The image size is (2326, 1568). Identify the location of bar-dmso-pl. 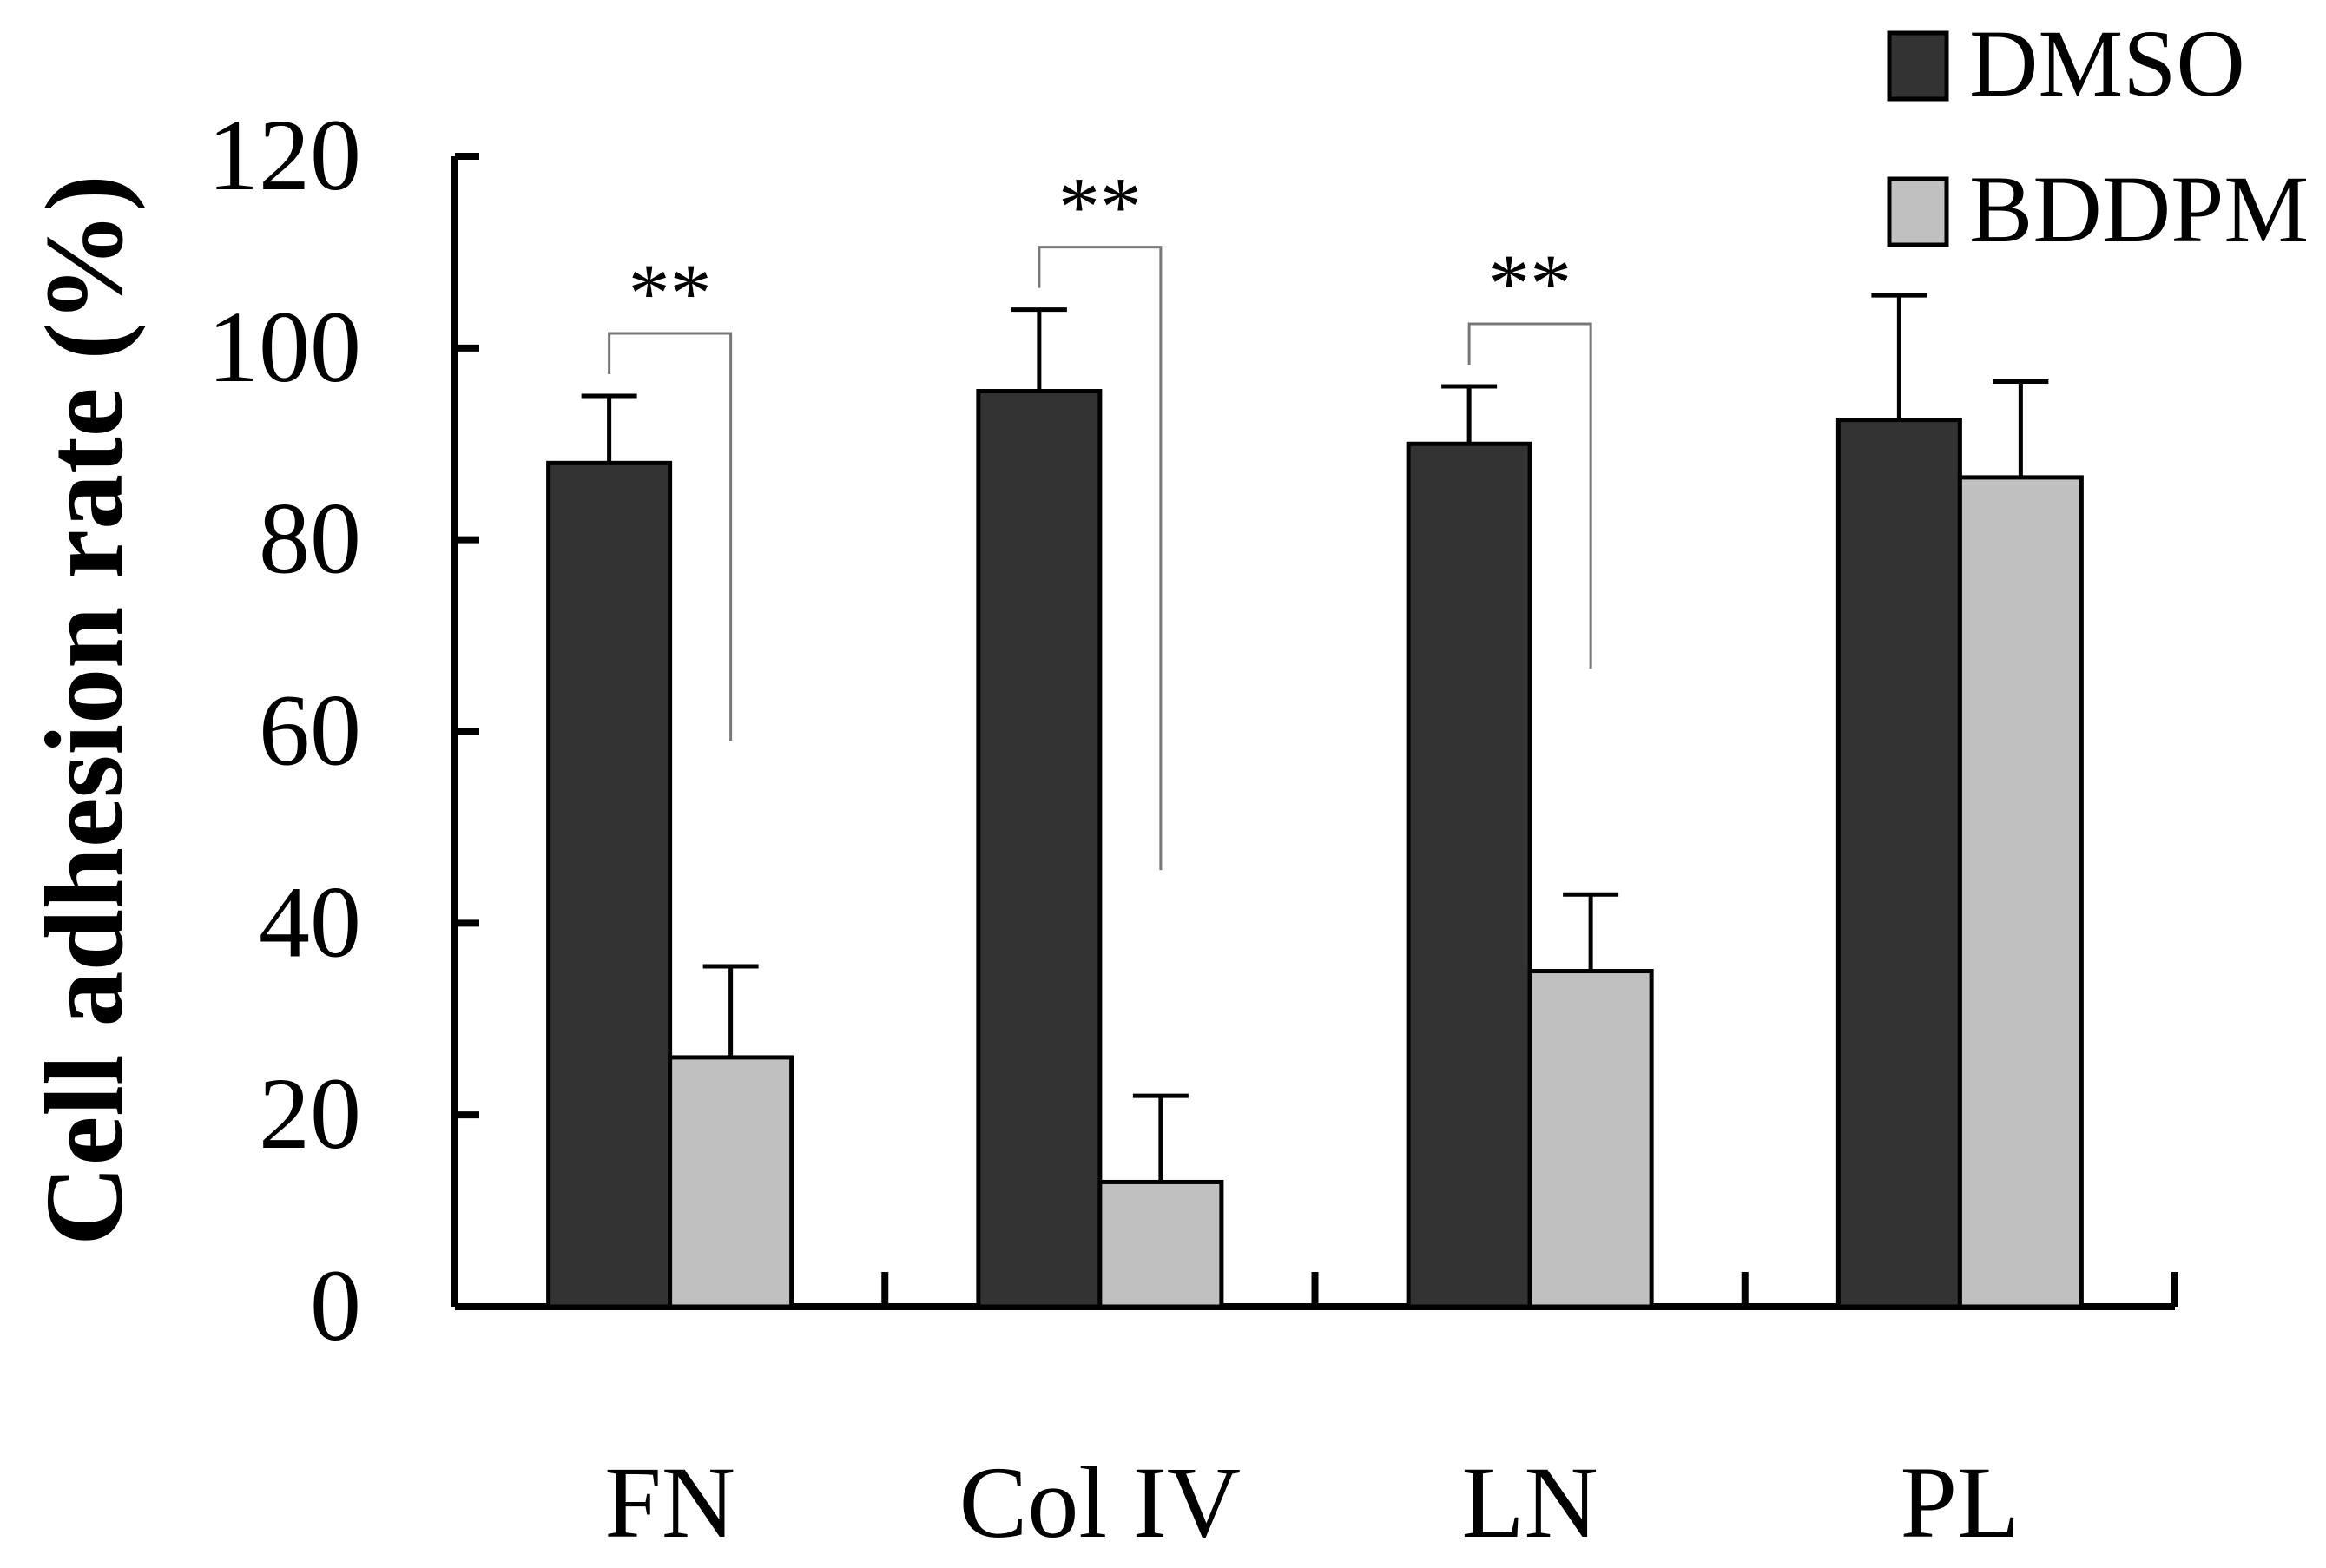
(1899, 863).